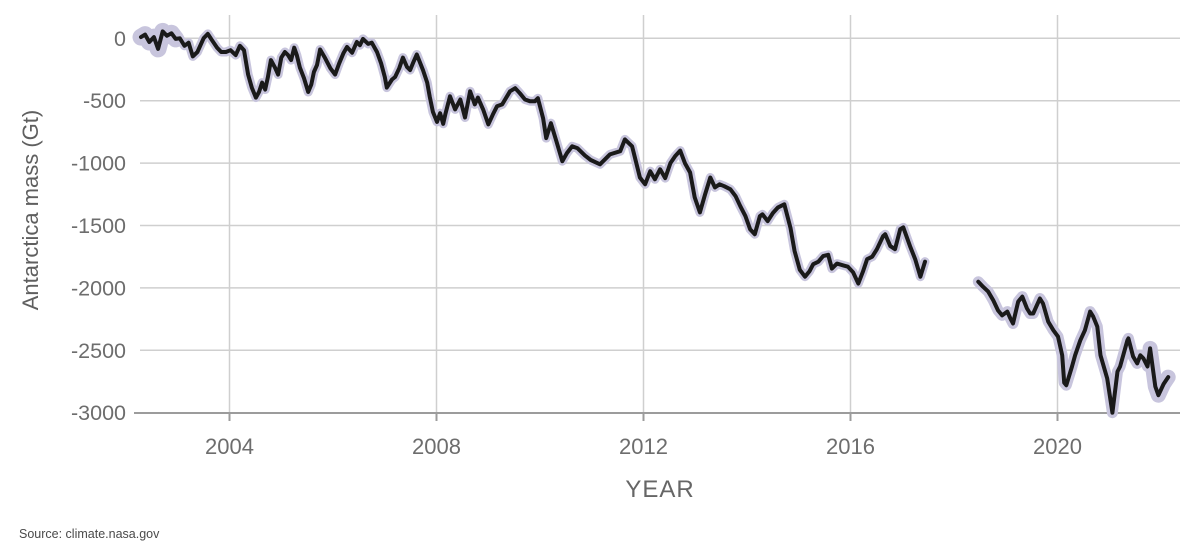 This screenshot has height=560, width=1180. What do you see at coordinates (98, 351) in the screenshot?
I see `y-tick-label: -2500` at bounding box center [98, 351].